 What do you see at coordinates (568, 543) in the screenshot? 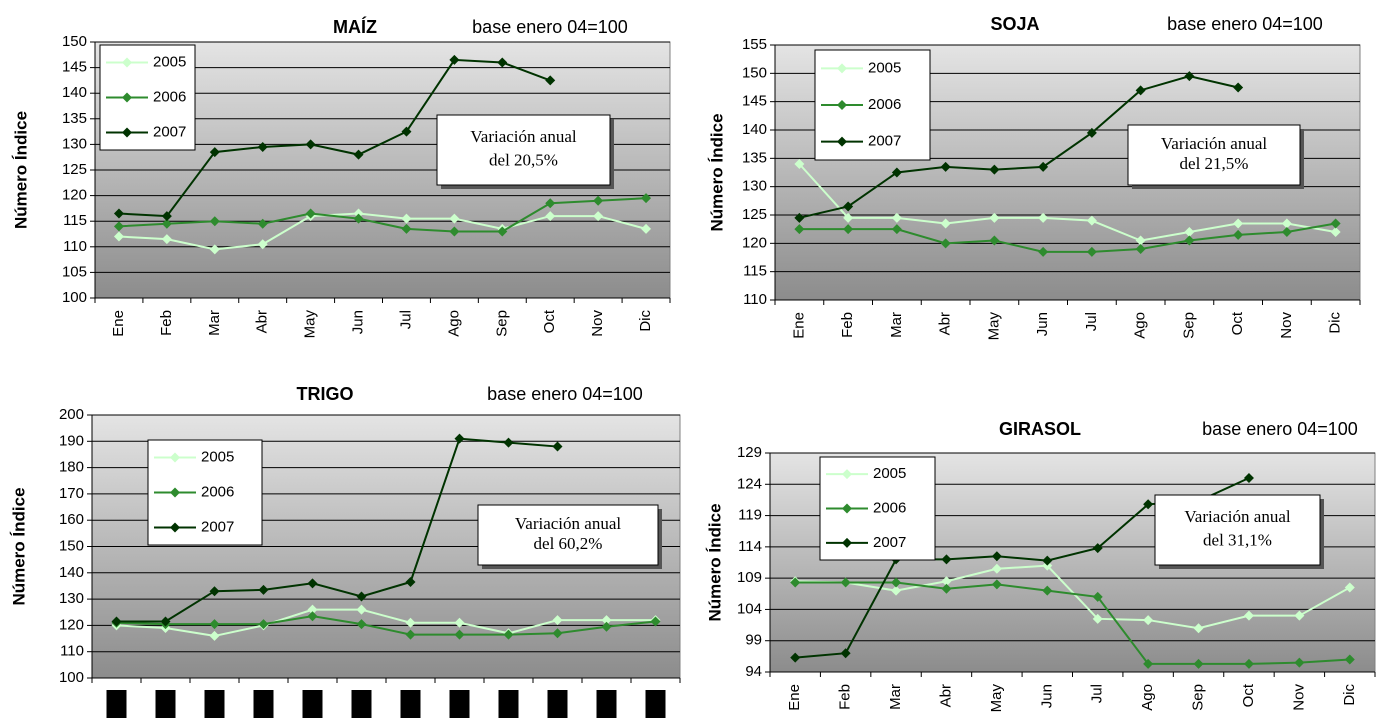
I see `annotation: del 60,2%` at bounding box center [568, 543].